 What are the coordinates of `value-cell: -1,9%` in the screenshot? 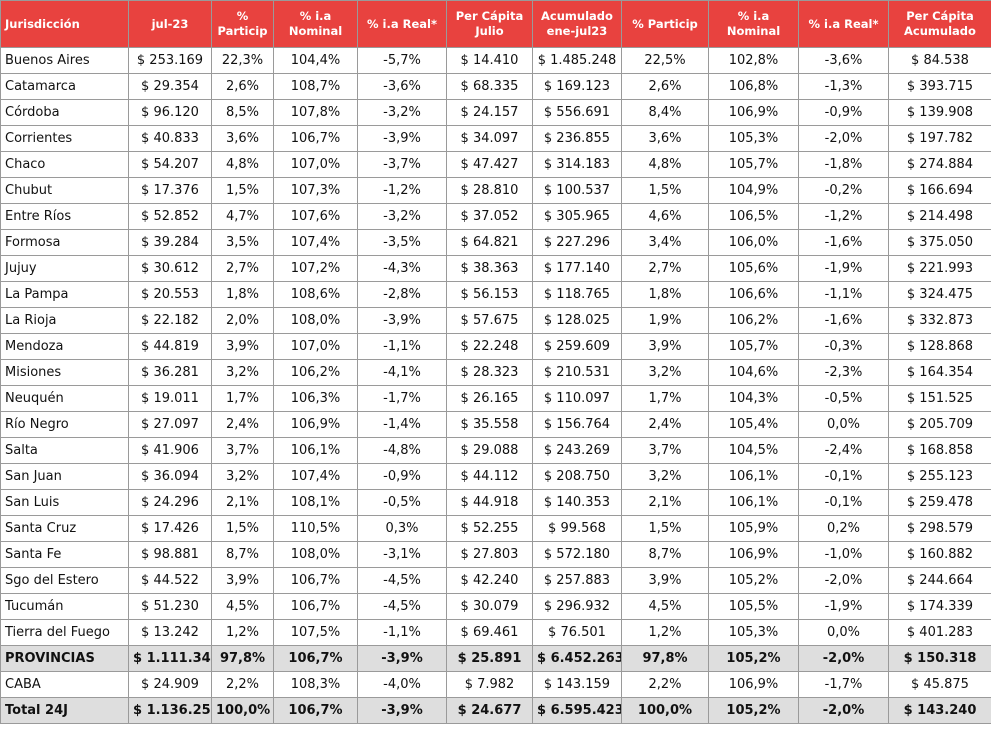 It's located at (843, 606).